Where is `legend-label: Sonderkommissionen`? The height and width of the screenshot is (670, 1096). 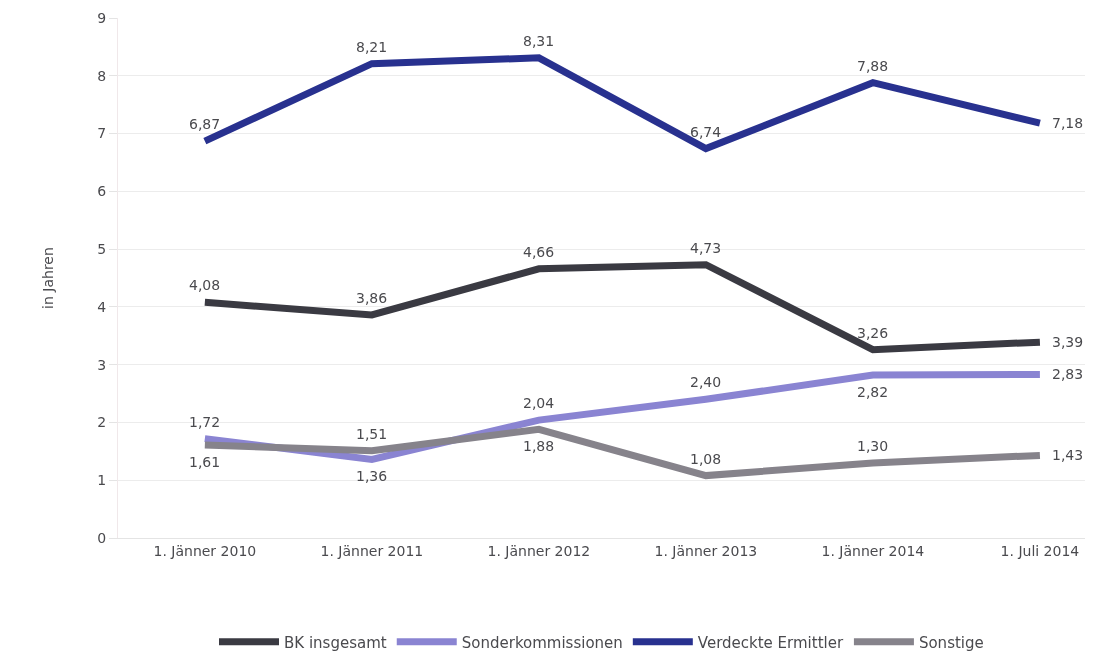
legend-label: Sonderkommissionen is located at coordinates (542, 642).